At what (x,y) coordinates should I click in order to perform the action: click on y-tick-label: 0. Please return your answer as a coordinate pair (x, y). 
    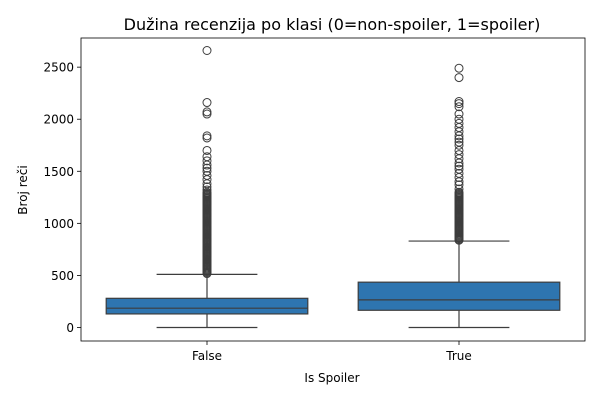
    Looking at the image, I should click on (70, 328).